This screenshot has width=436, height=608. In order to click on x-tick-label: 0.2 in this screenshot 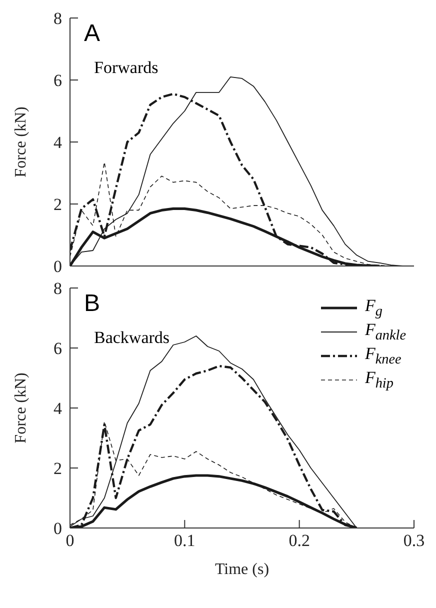, I will do `click(299, 540)`.